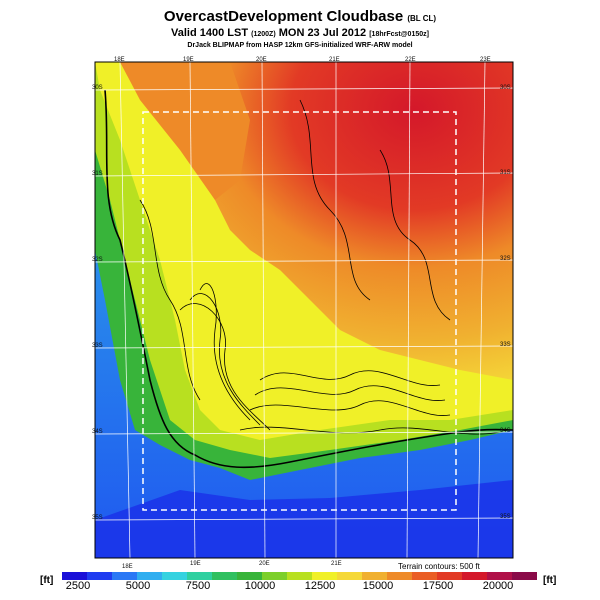  What do you see at coordinates (300, 16) in the screenshot?
I see `map-title: OvercastDevelopment Cloudbase (BL CL)` at bounding box center [300, 16].